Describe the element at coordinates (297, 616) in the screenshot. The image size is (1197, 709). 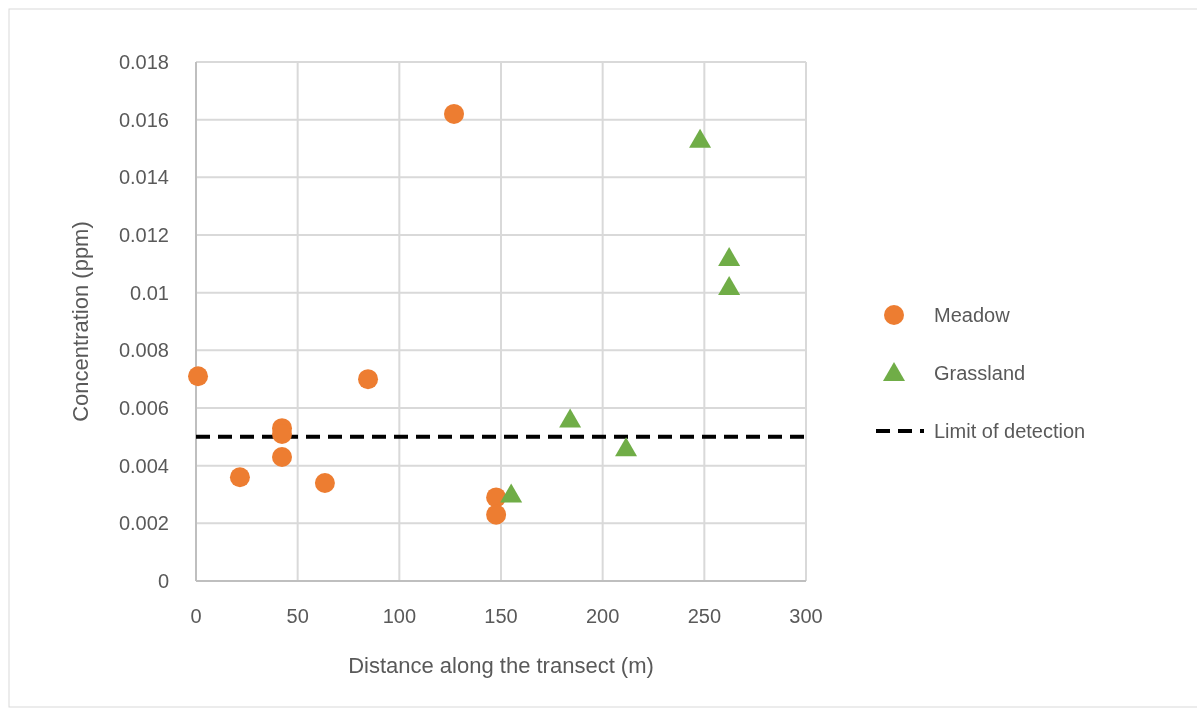
I see `x-tick-label: 50` at that location.